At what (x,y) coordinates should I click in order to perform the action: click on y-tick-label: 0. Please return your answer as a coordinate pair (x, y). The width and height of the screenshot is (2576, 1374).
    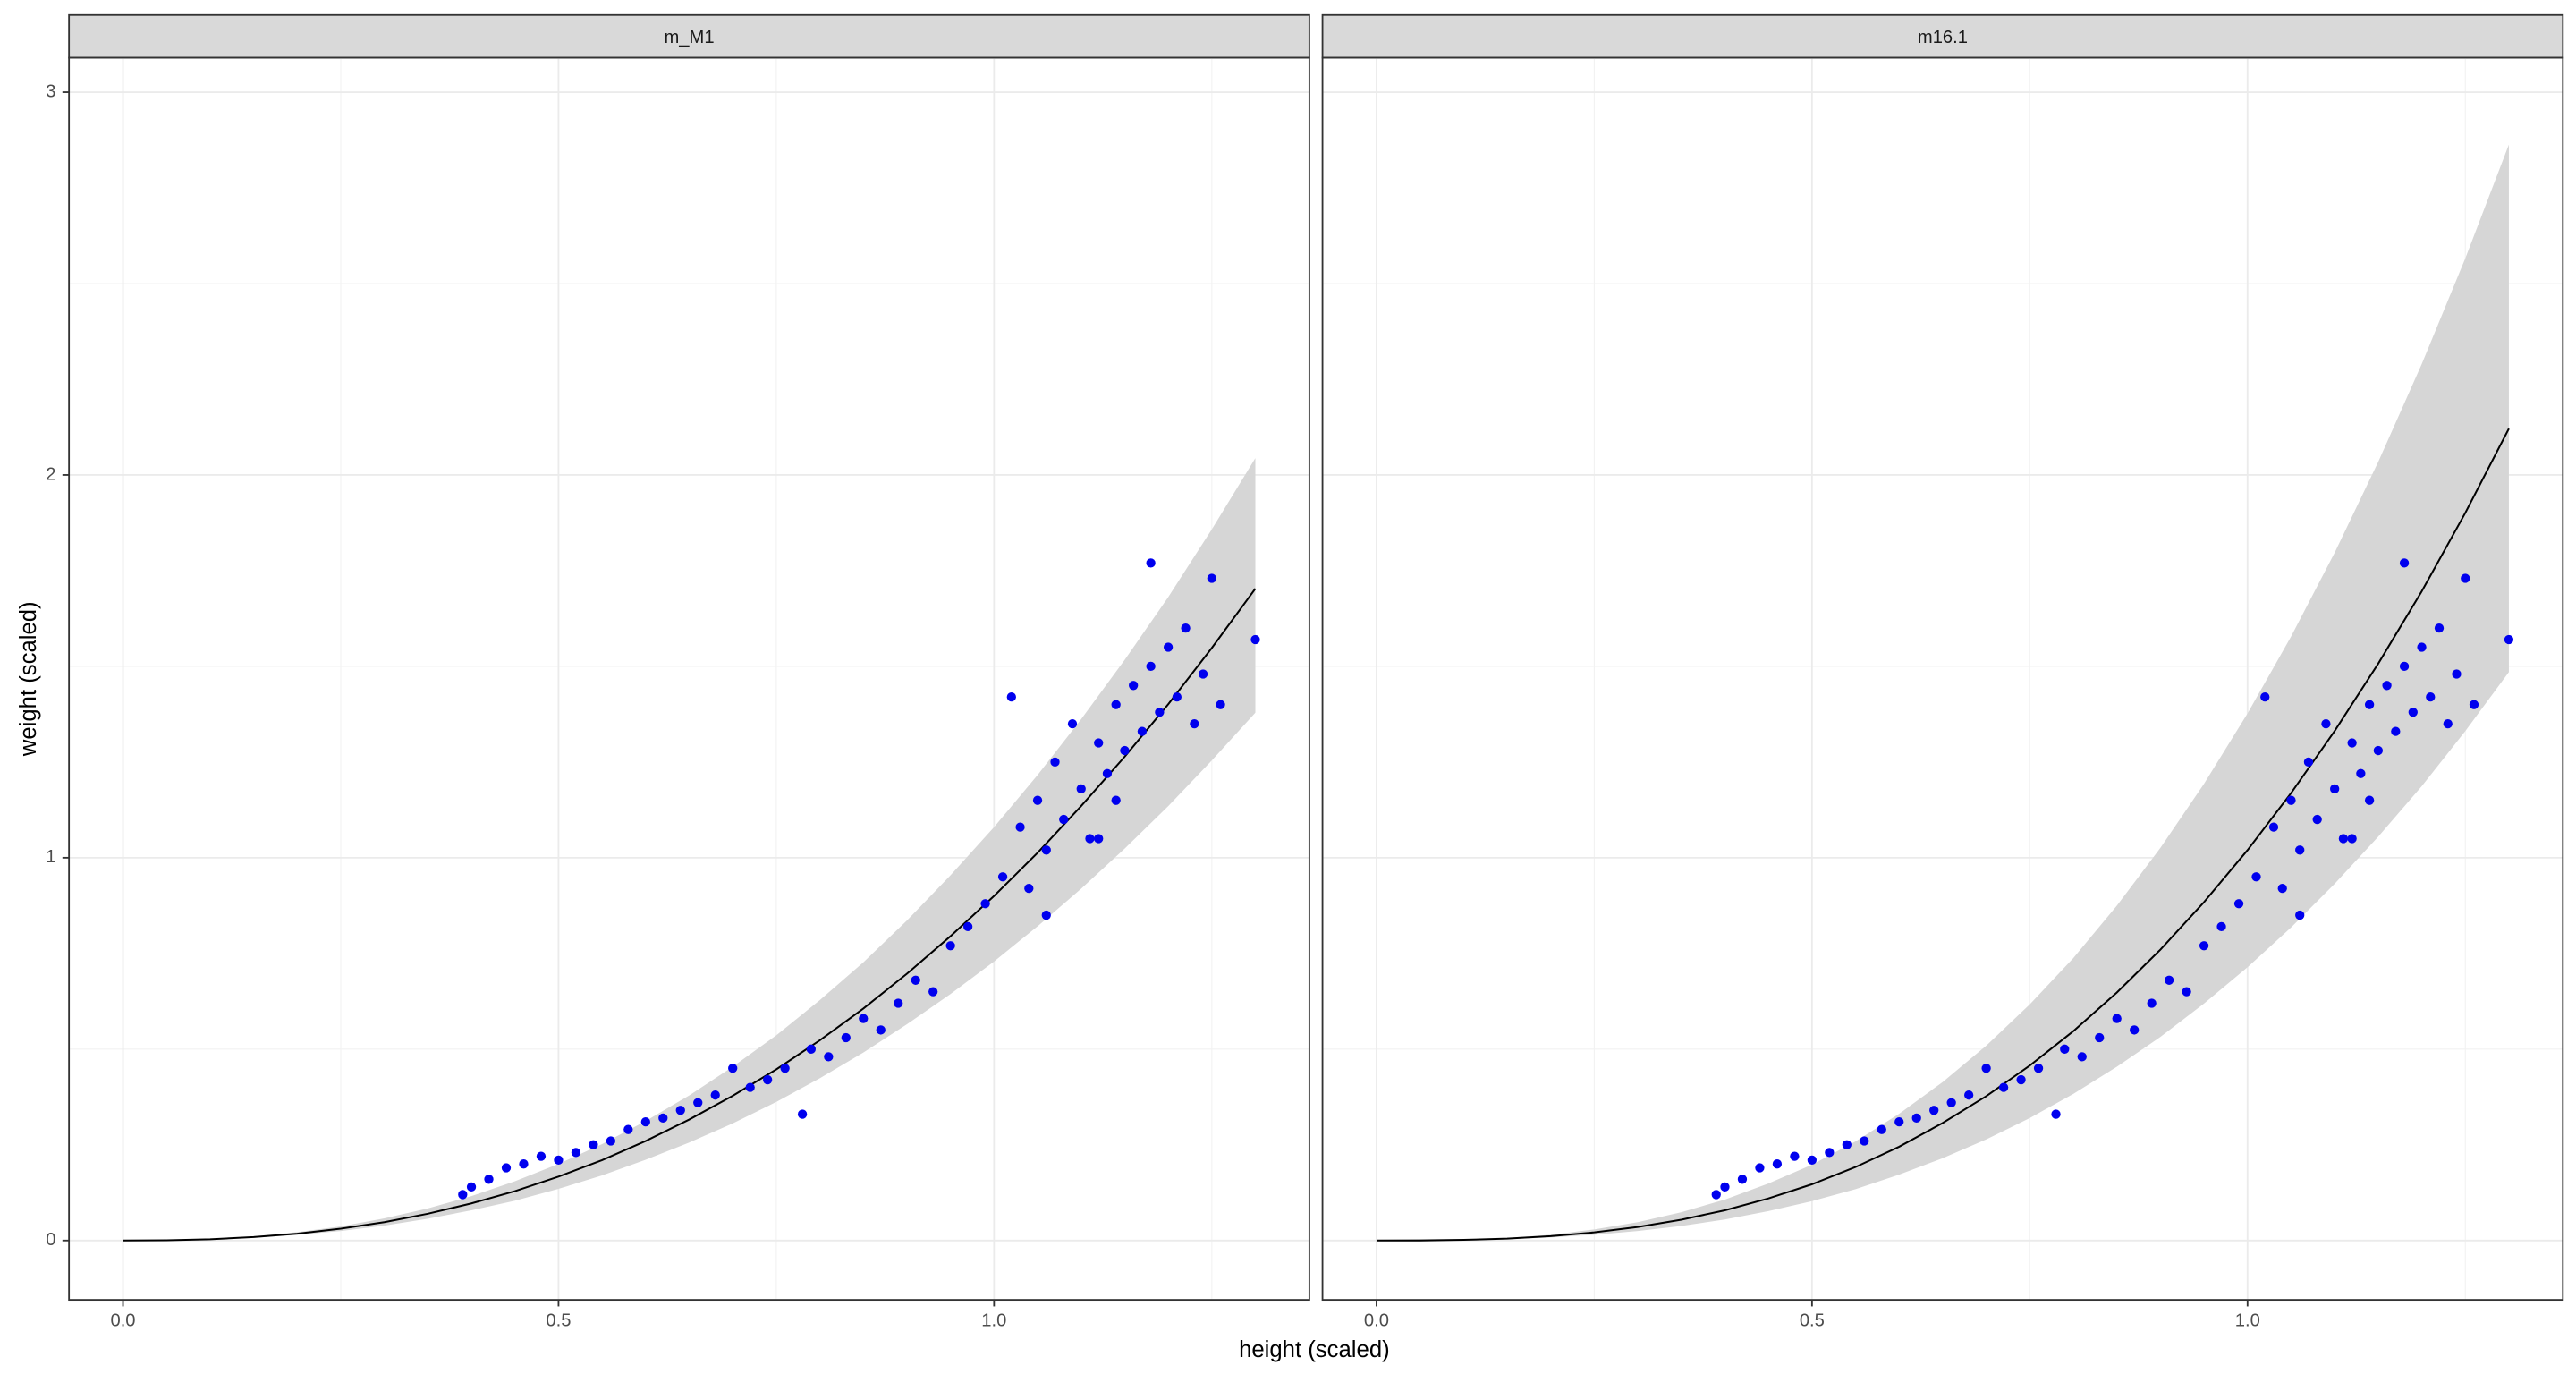
    Looking at the image, I should click on (50, 1240).